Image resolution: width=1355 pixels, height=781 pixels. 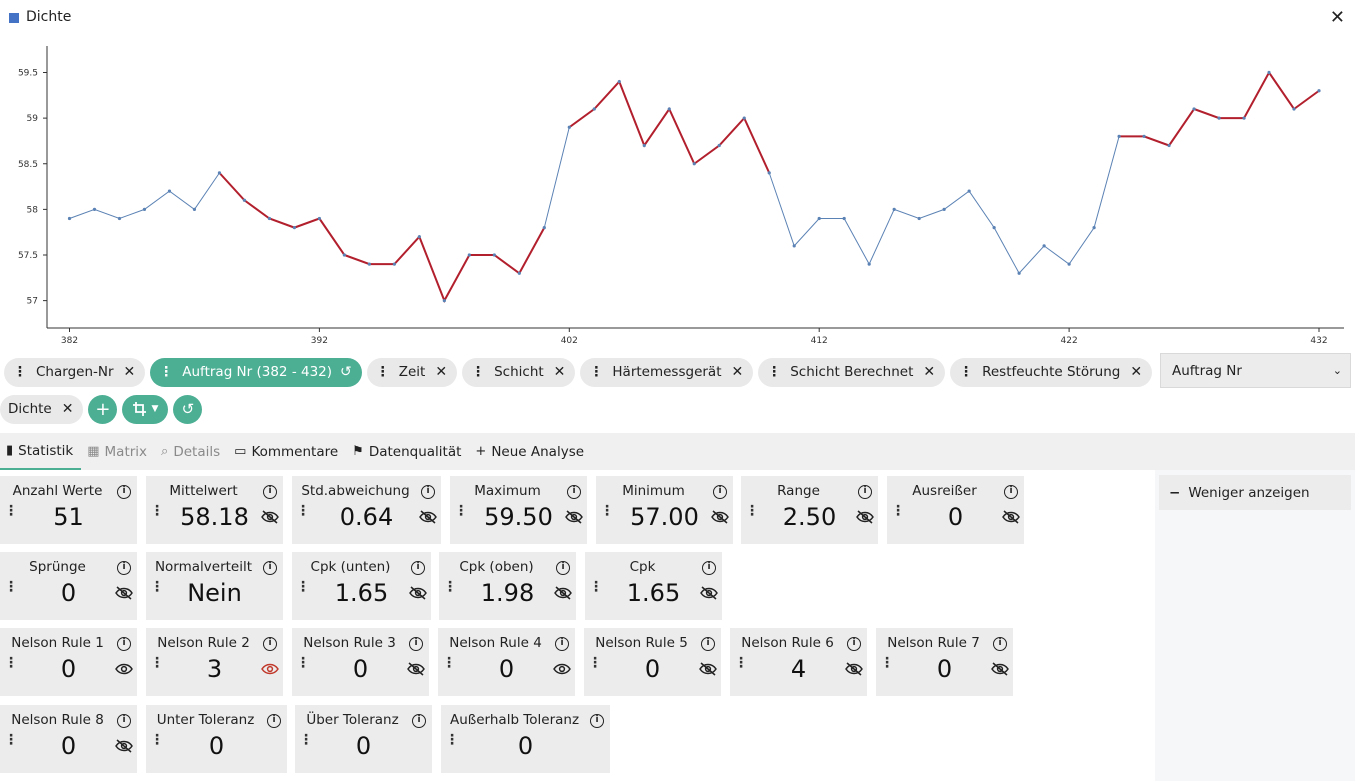 What do you see at coordinates (412, 372) in the screenshot?
I see `filter-chip: ⋮ Zeit ✕` at bounding box center [412, 372].